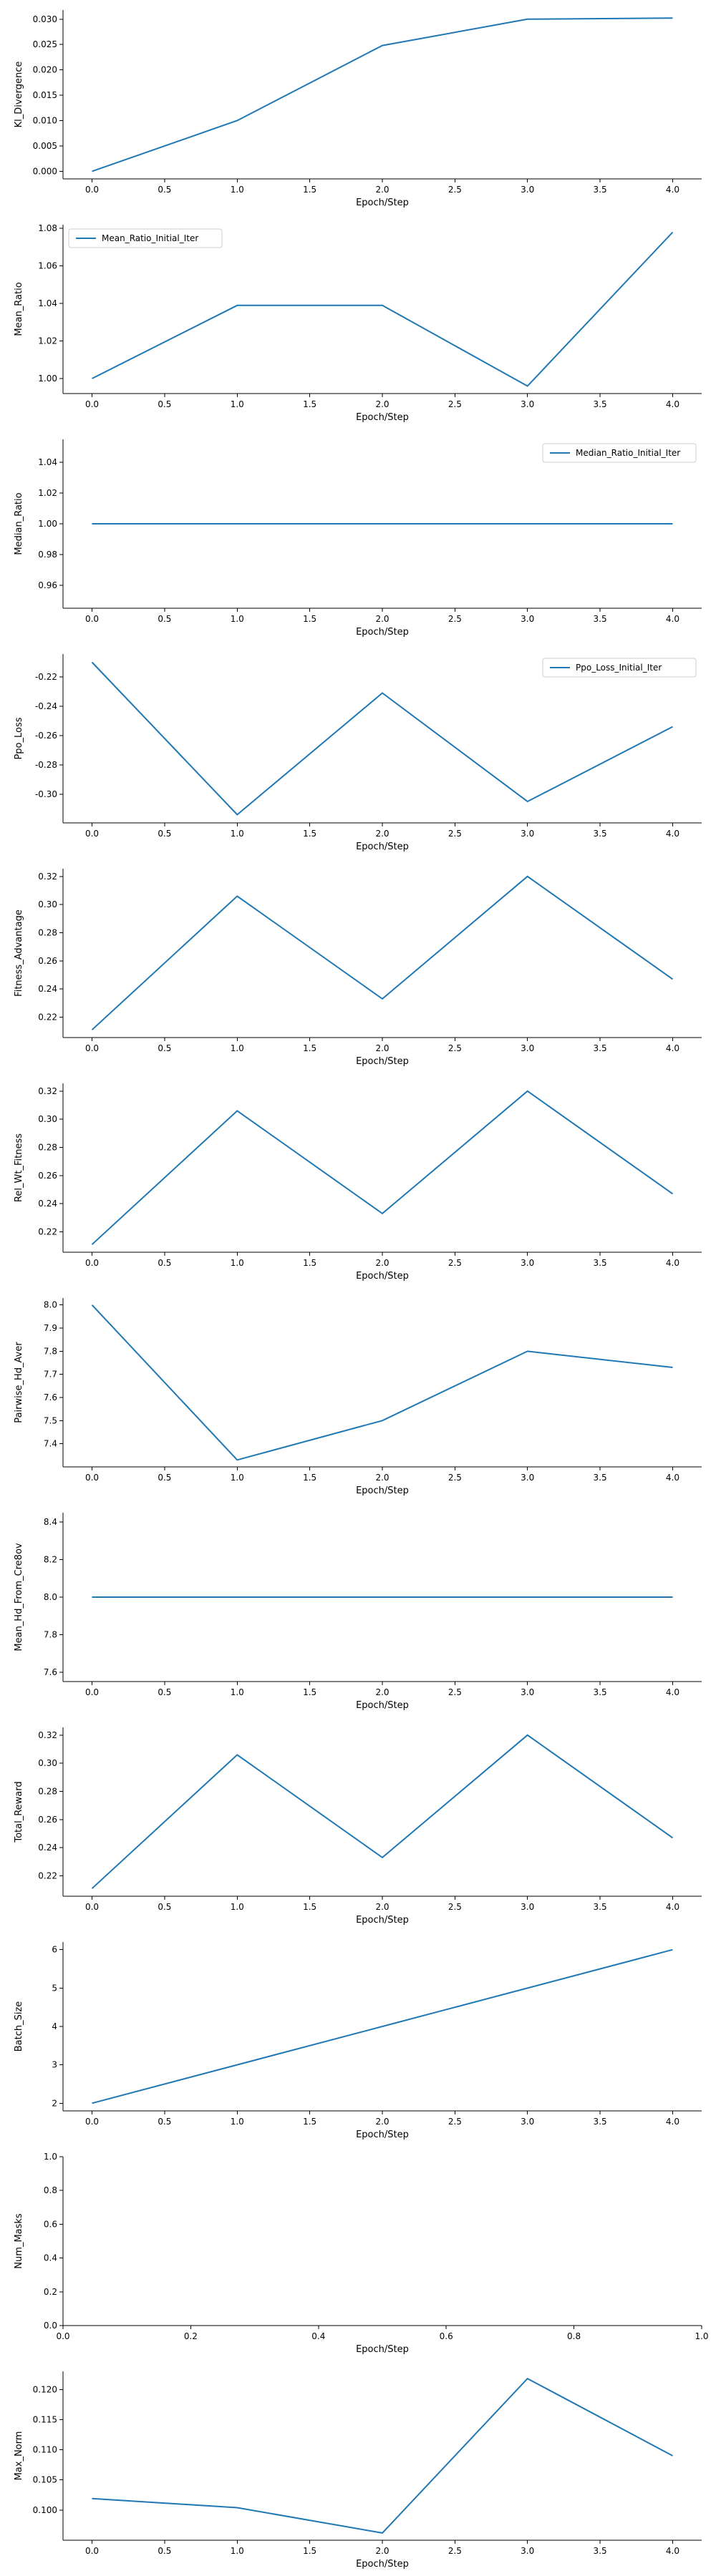  I want to click on y-tick-label: -0.30, so click(46, 794).